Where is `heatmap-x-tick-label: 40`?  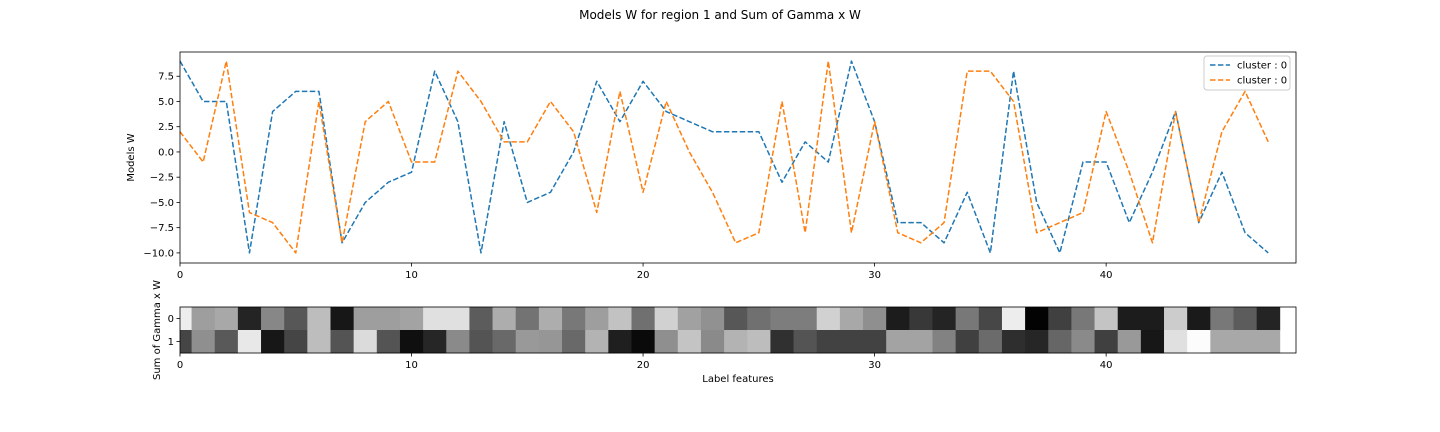 heatmap-x-tick-label: 40 is located at coordinates (1106, 365).